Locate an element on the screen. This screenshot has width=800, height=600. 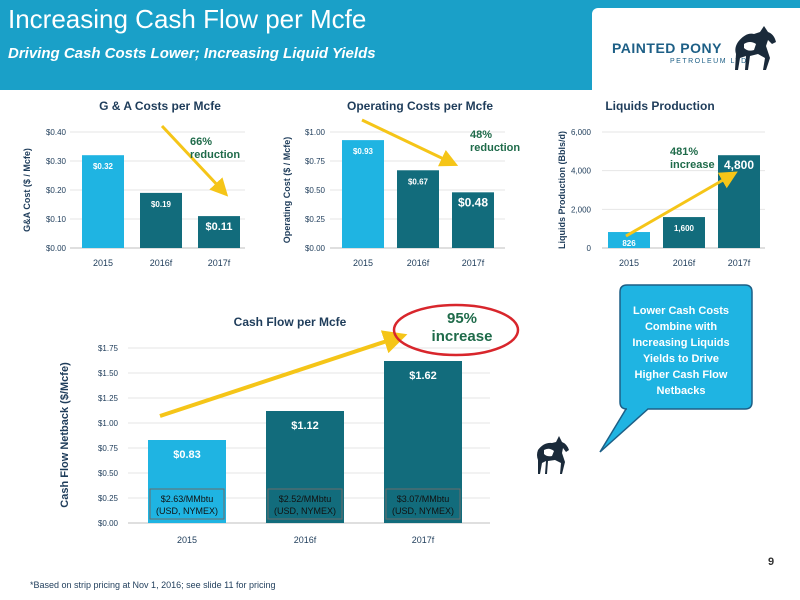
ga-chart-title: G & A Costs per Mcfe is located at coordinates (160, 106).